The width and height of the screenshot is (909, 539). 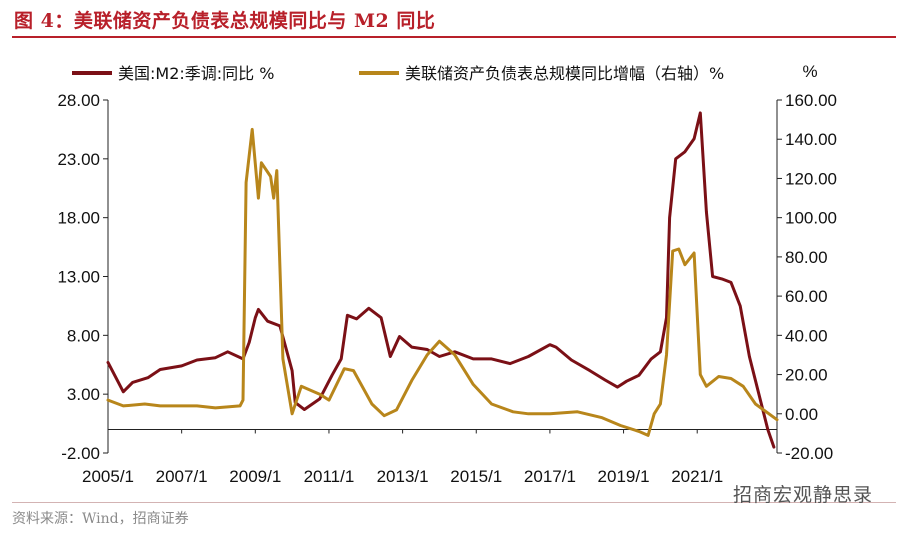 What do you see at coordinates (100, 519) in the screenshot?
I see `source-note: 资料来源：Wind，招商证券` at bounding box center [100, 519].